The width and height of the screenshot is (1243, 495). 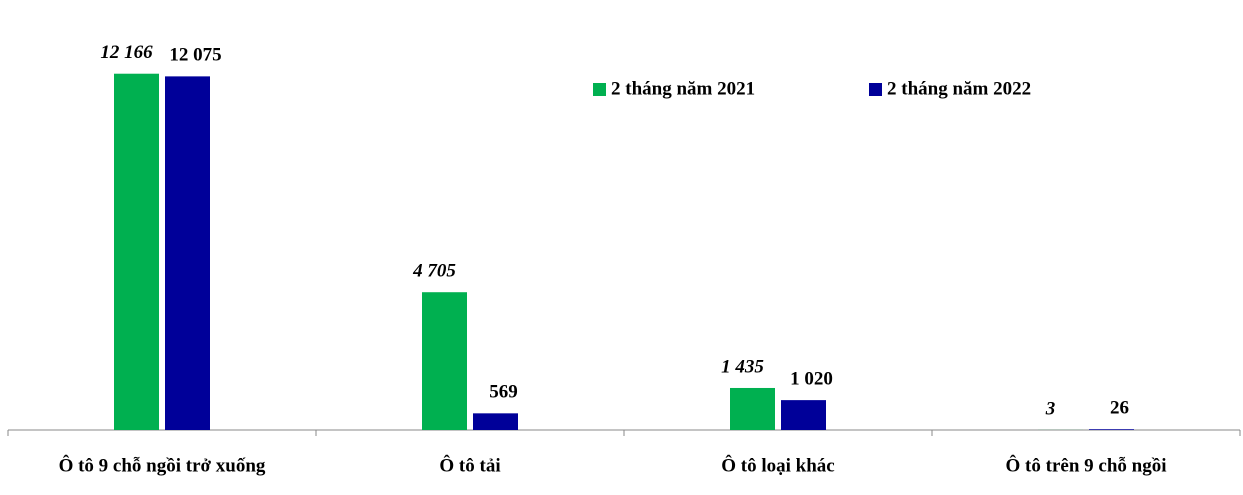 I want to click on data-label: 12 075, so click(x=195, y=55).